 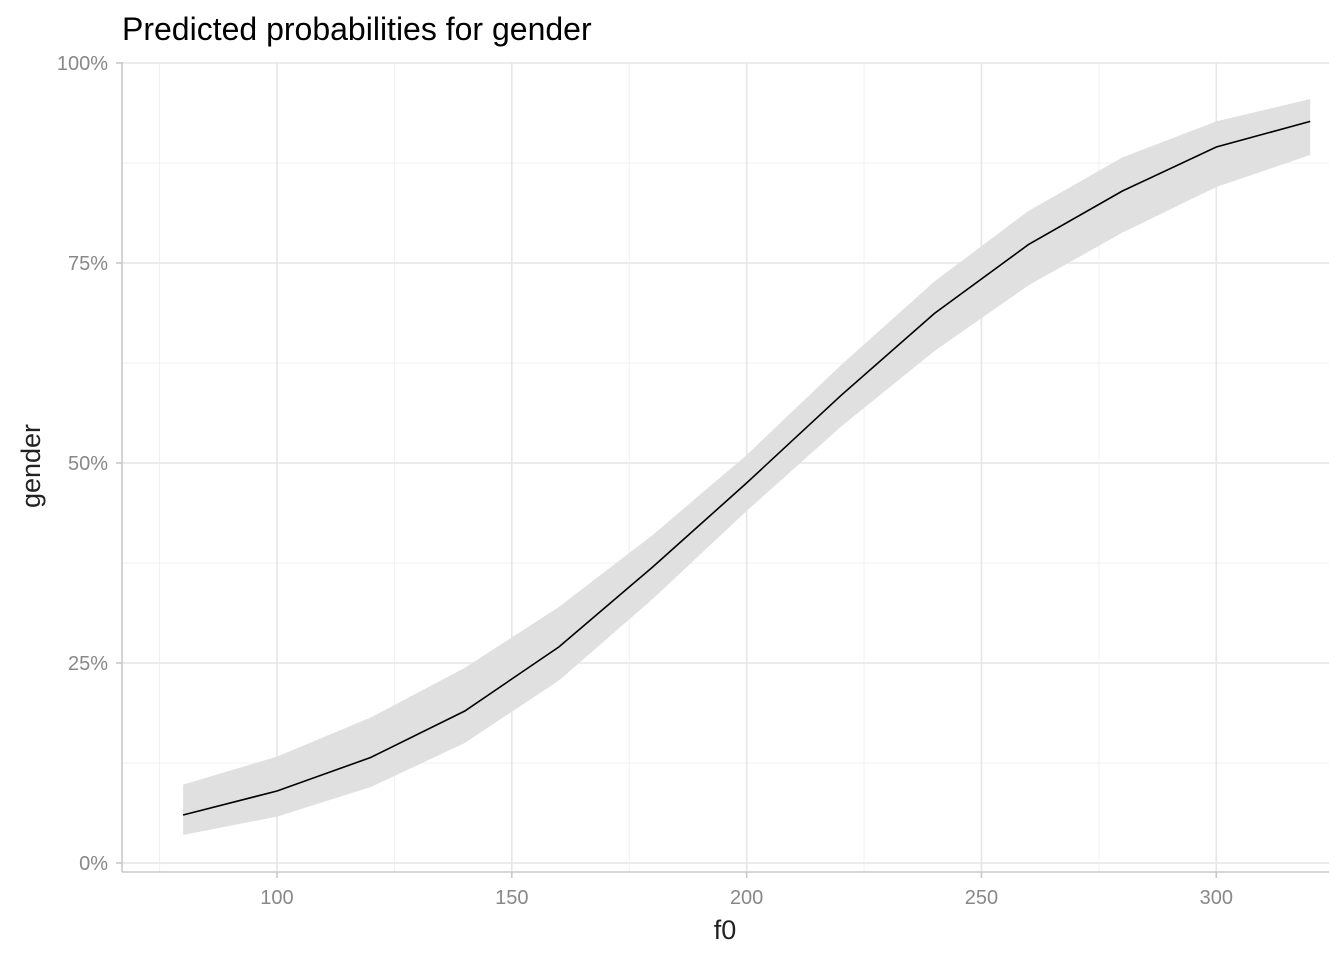 What do you see at coordinates (725, 930) in the screenshot?
I see `x-axis-title: f0` at bounding box center [725, 930].